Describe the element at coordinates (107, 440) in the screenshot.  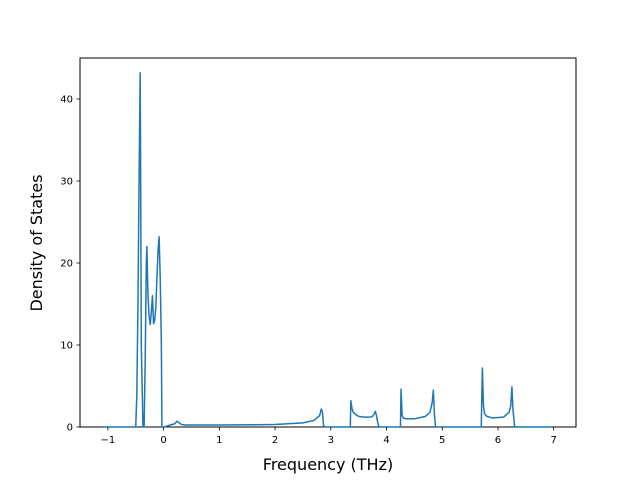
I see `x-tick-label: −1` at that location.